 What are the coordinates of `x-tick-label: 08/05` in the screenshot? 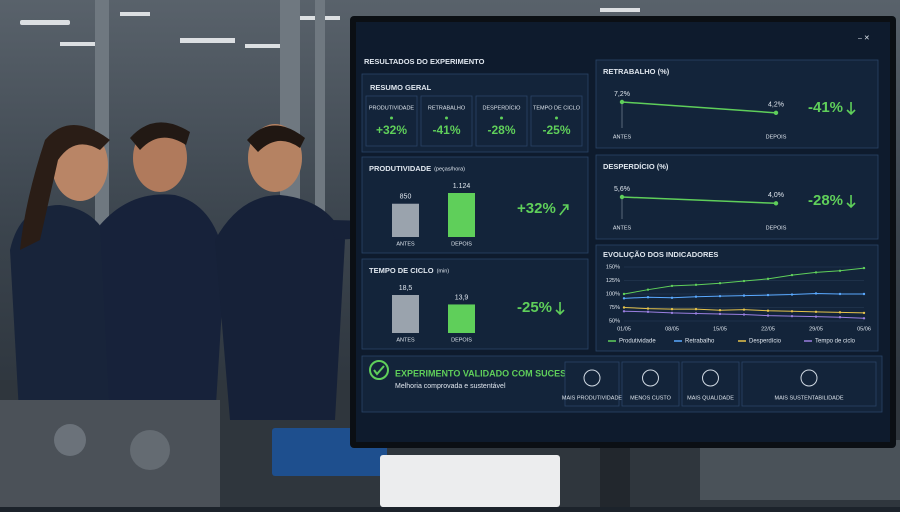 It's located at (672, 329).